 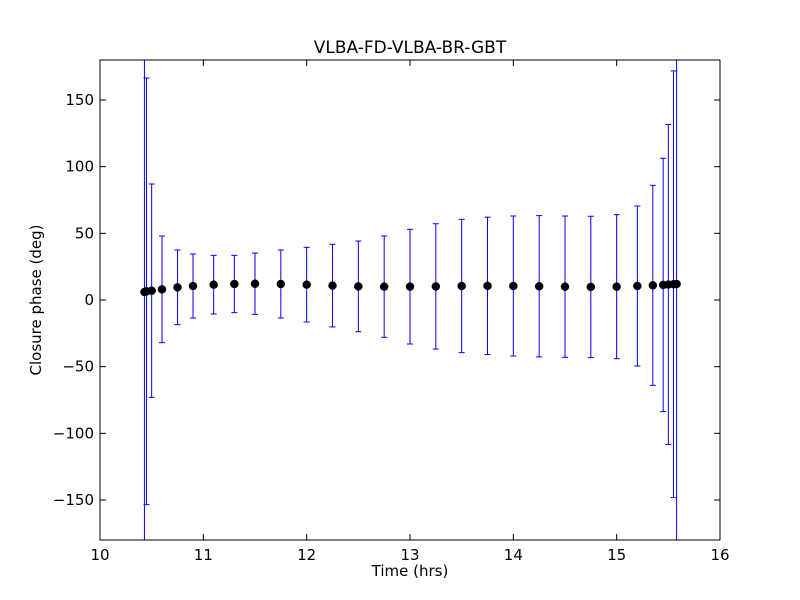 What do you see at coordinates (73, 433) in the screenshot?
I see `y-tick-label: −100` at bounding box center [73, 433].